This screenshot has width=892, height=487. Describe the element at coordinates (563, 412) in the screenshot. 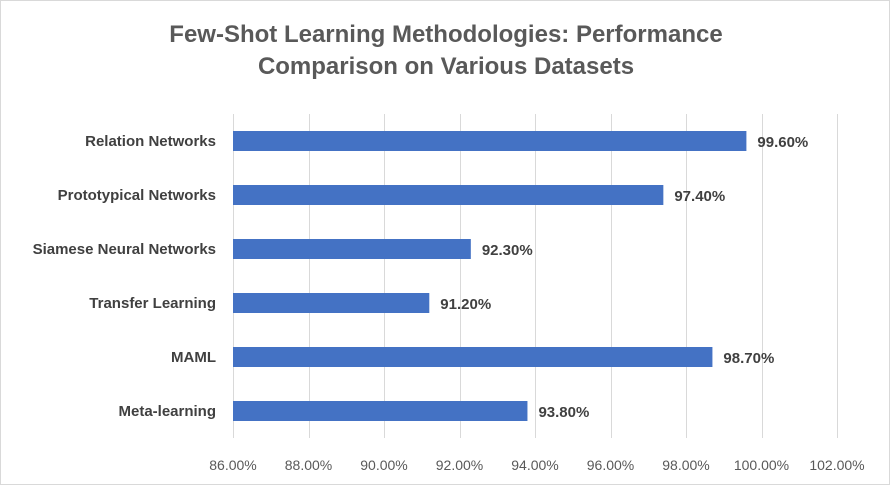

I see `data-label: 93.80%` at that location.